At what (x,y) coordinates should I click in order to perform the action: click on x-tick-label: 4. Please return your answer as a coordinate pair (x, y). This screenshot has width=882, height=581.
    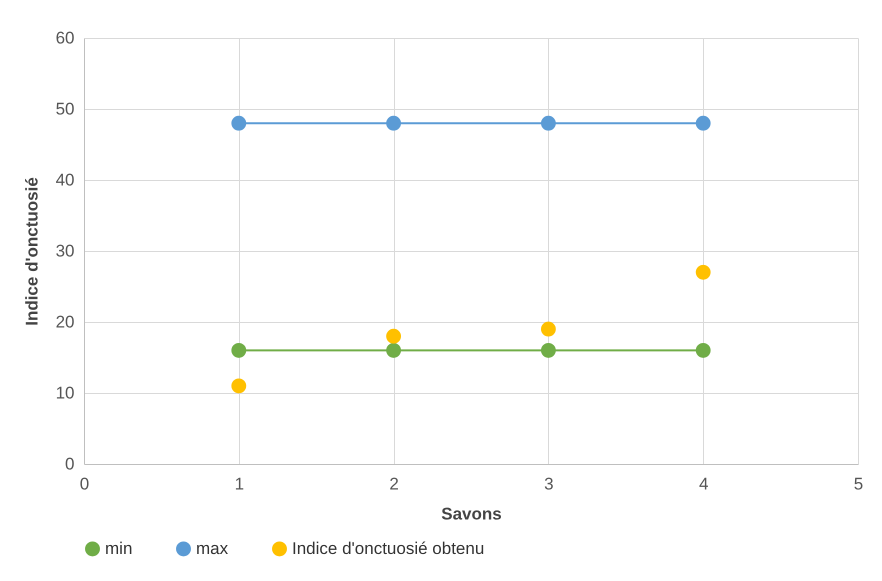
    Looking at the image, I should click on (703, 484).